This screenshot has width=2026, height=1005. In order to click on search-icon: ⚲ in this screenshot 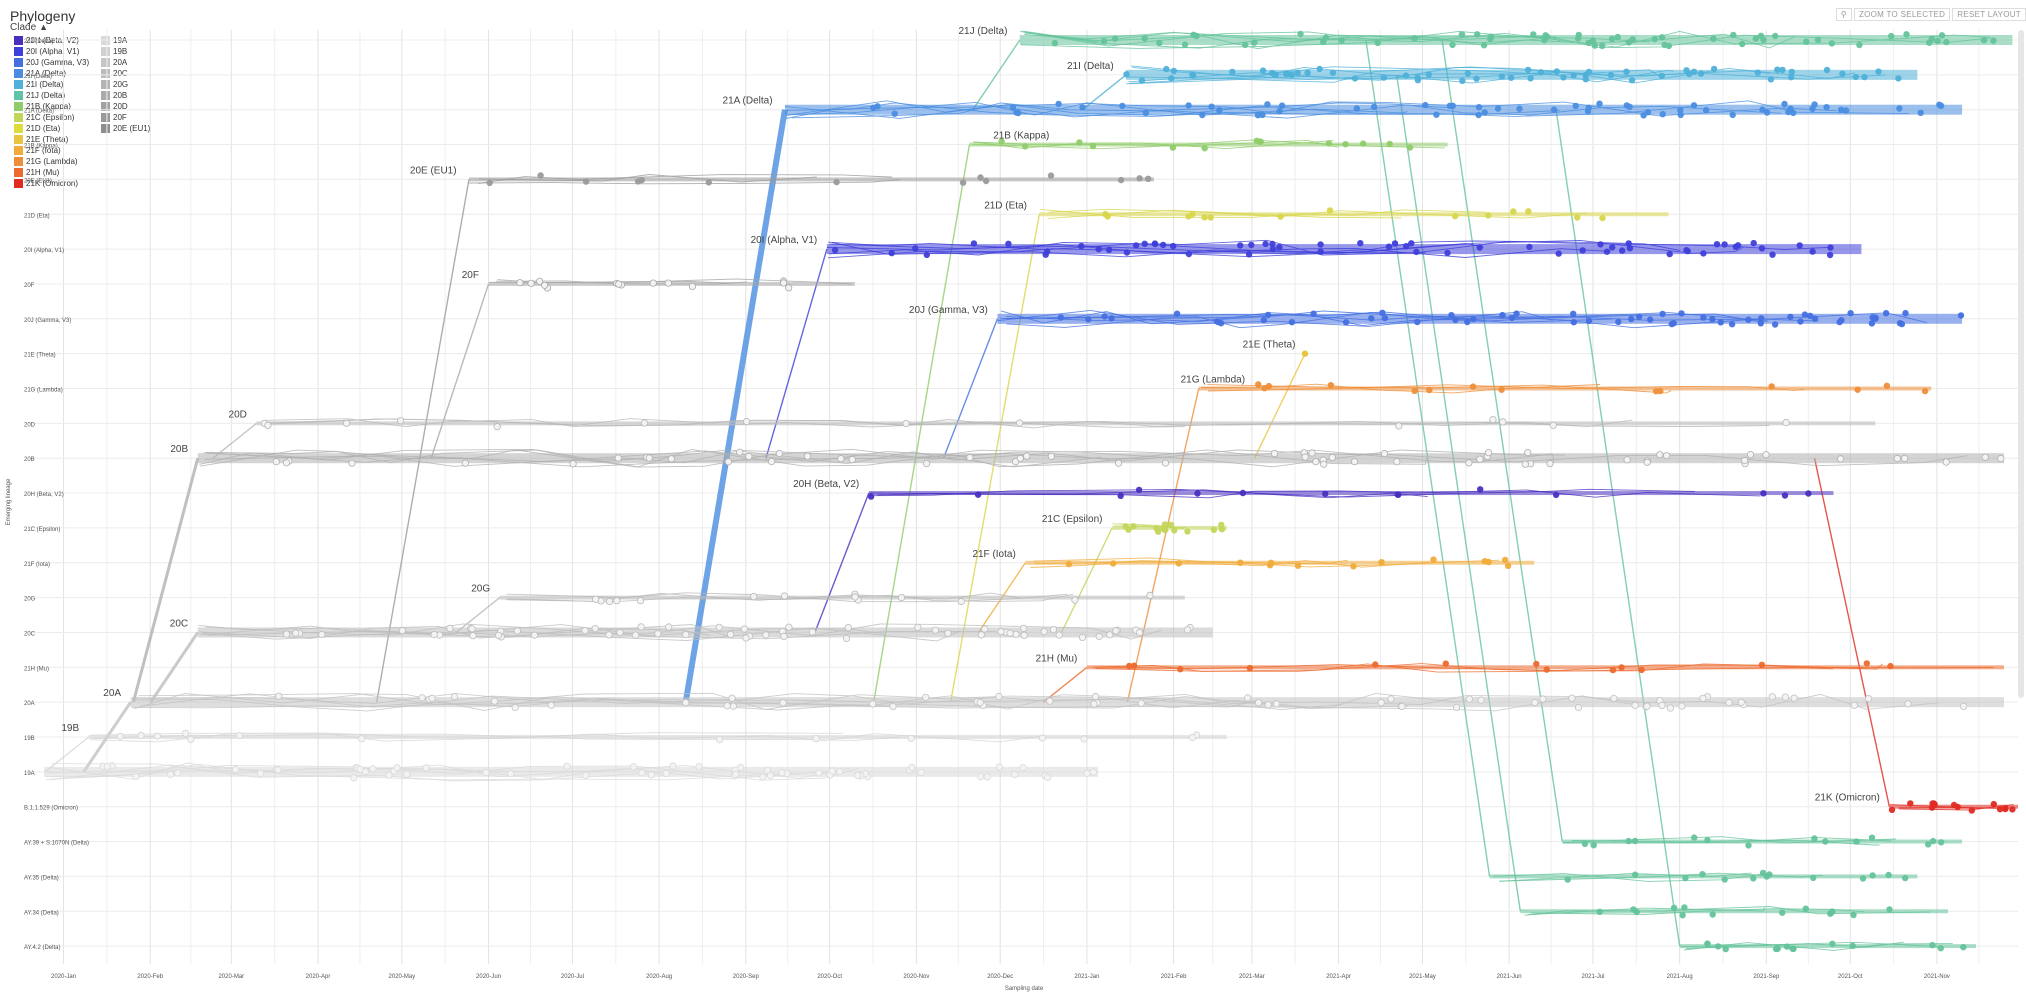, I will do `click(1843, 14)`.